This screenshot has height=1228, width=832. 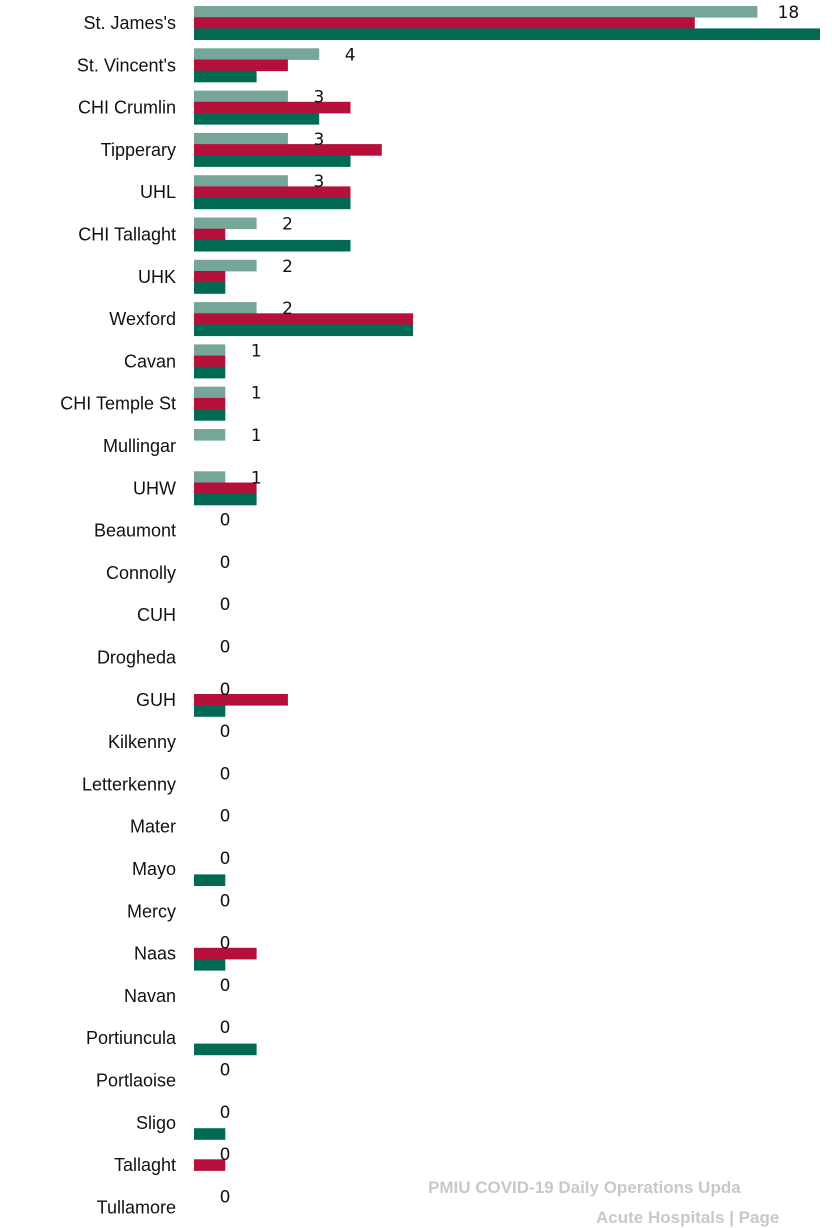 I want to click on data-label-sligo: 0, so click(x=225, y=1113).